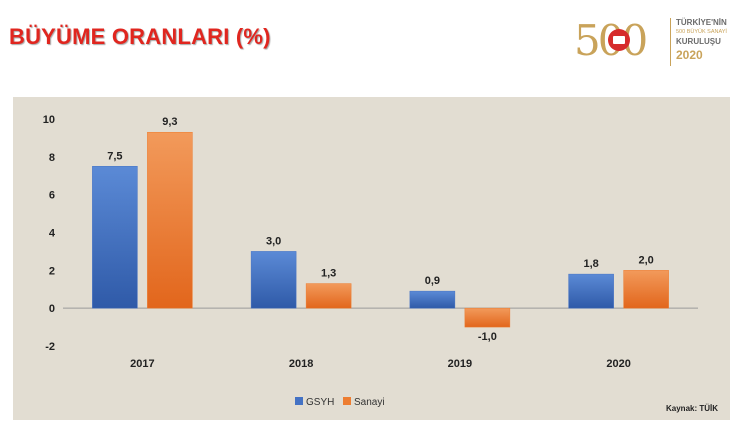  I want to click on y-tick-label: -2, so click(50, 347).